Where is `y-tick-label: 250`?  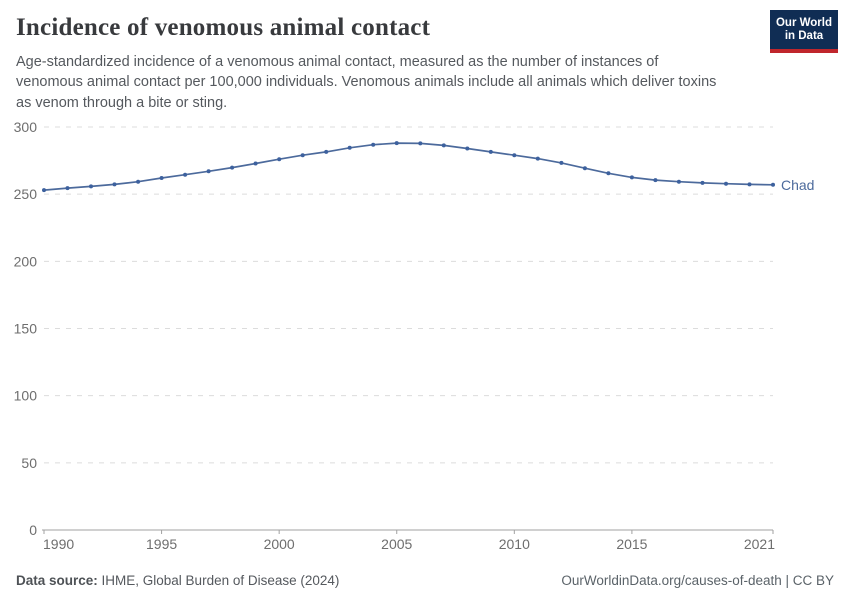
y-tick-label: 250 is located at coordinates (26, 194).